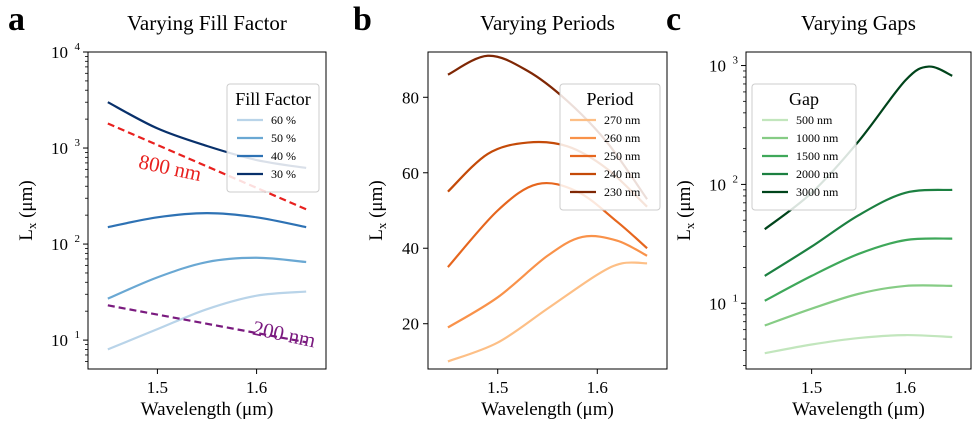  I want to click on legend-entry: 50 %, so click(283, 138).